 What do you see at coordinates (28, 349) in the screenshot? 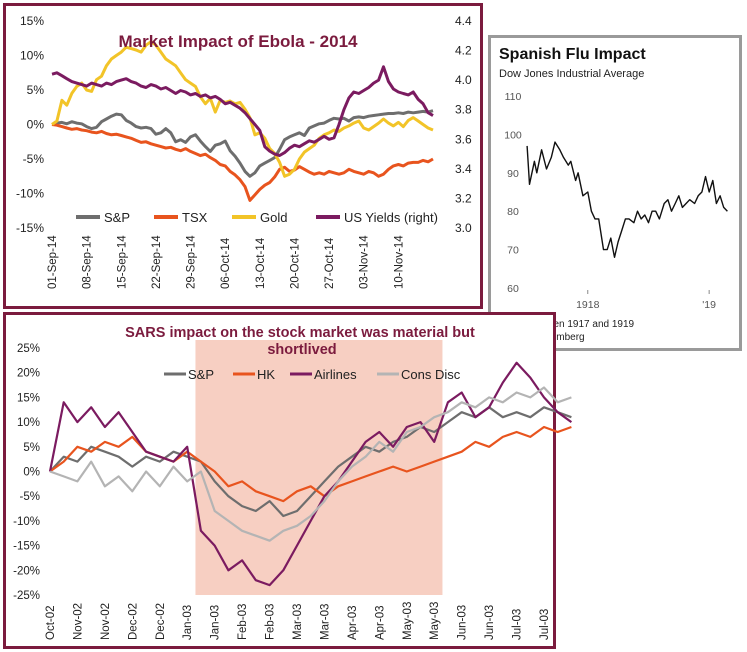
I see `sars-y-tick: 25%` at bounding box center [28, 349].